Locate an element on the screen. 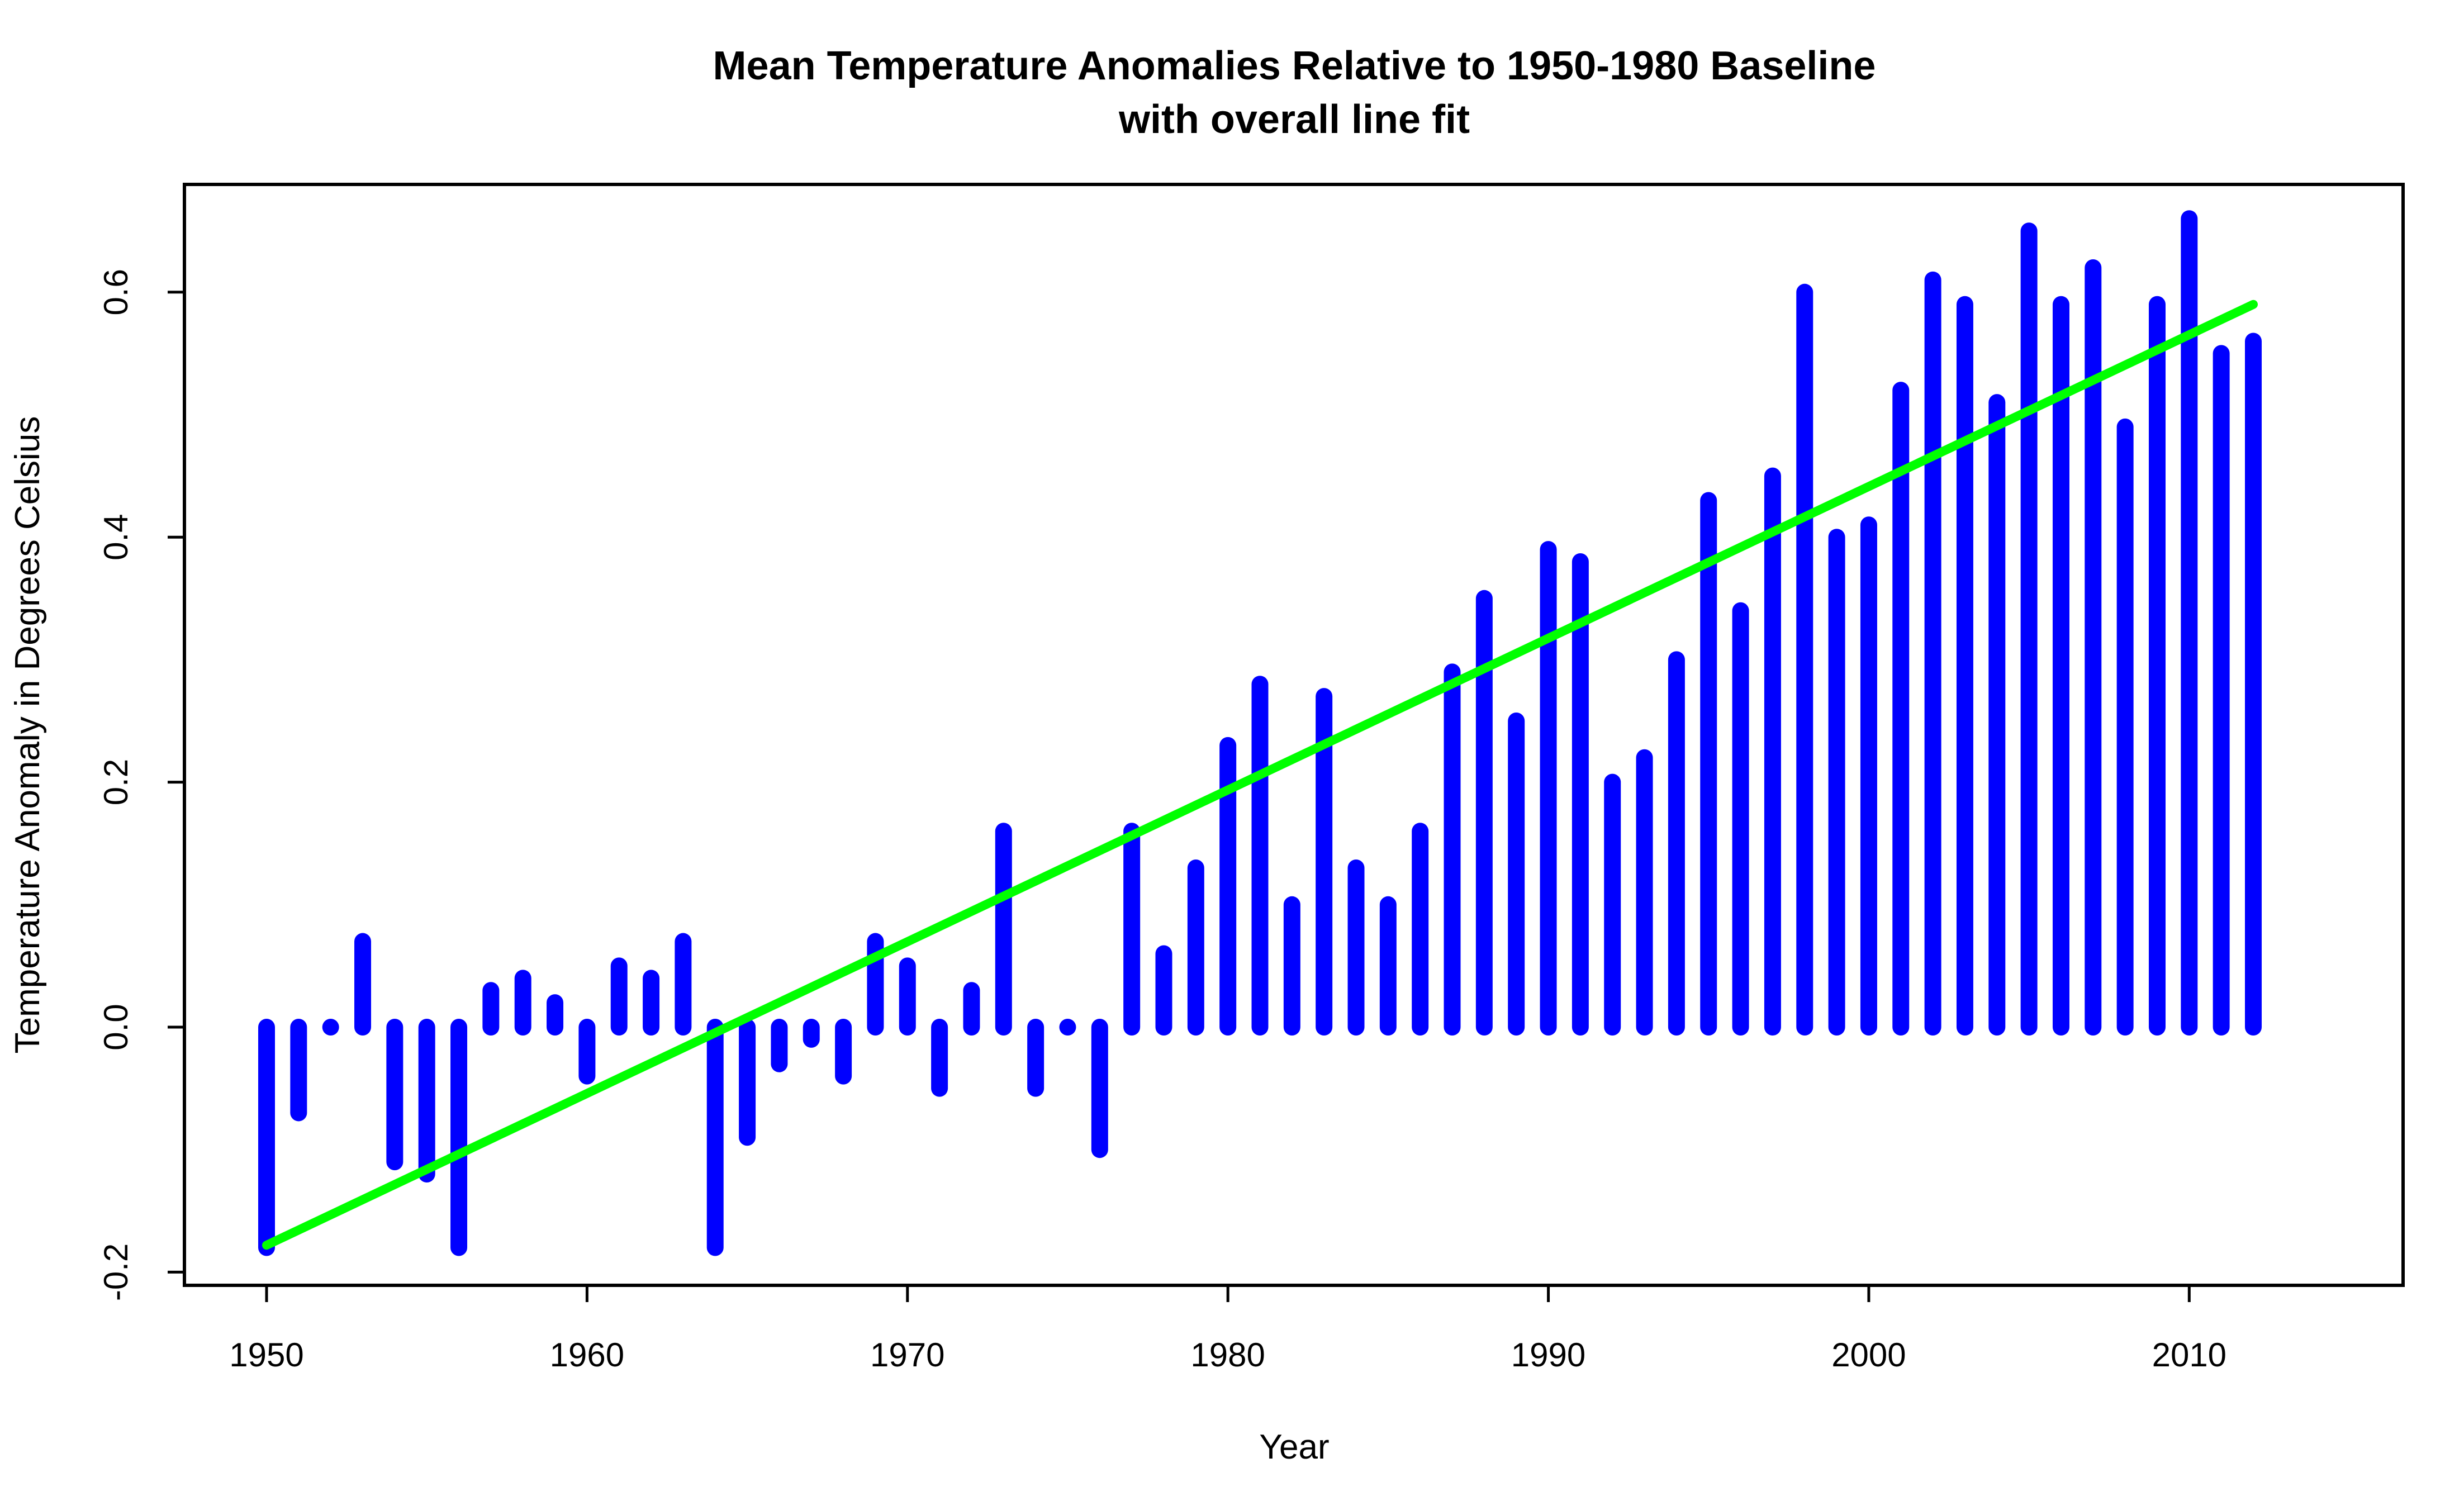 This screenshot has height=1496, width=2464. y-axis: -0.2 0.0 0.2 0.4 0.6 is located at coordinates (142, 785).